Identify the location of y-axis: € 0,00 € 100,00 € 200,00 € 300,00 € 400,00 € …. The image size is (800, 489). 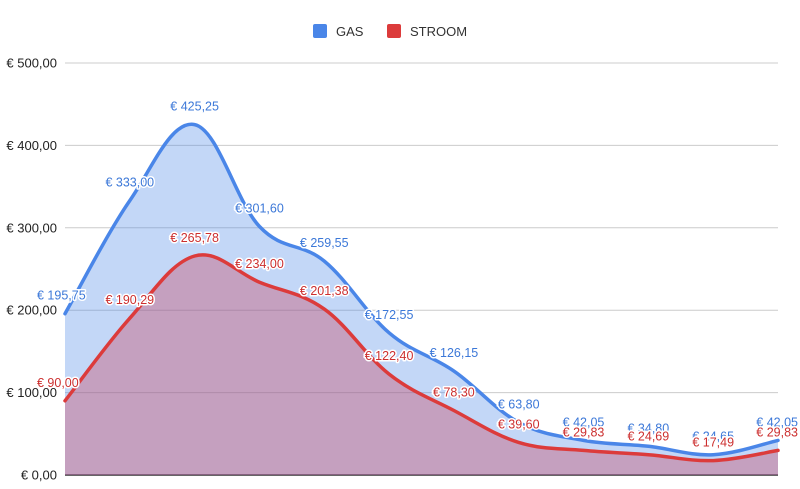
(31, 269).